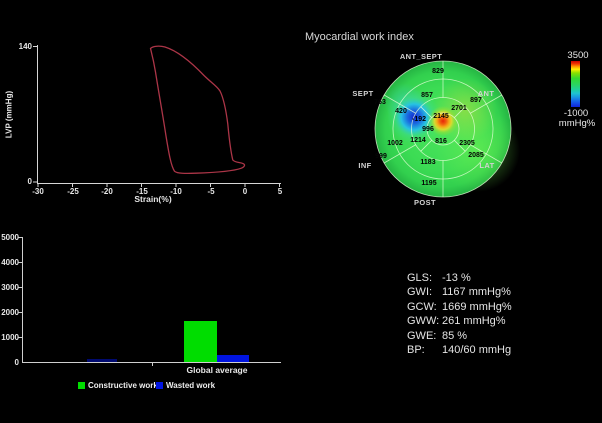  I want to click on legend-wasted-swatch, so click(159, 385).